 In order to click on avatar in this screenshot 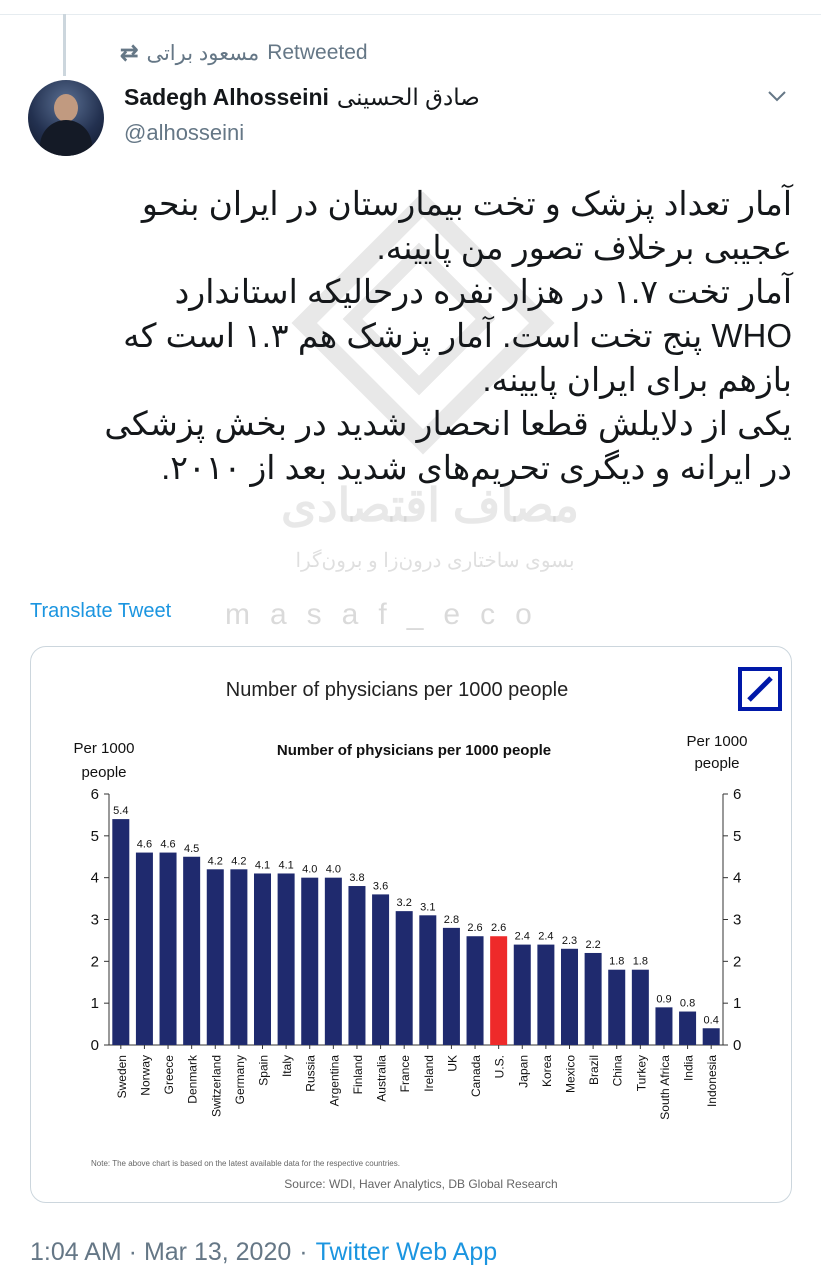, I will do `click(66, 118)`.